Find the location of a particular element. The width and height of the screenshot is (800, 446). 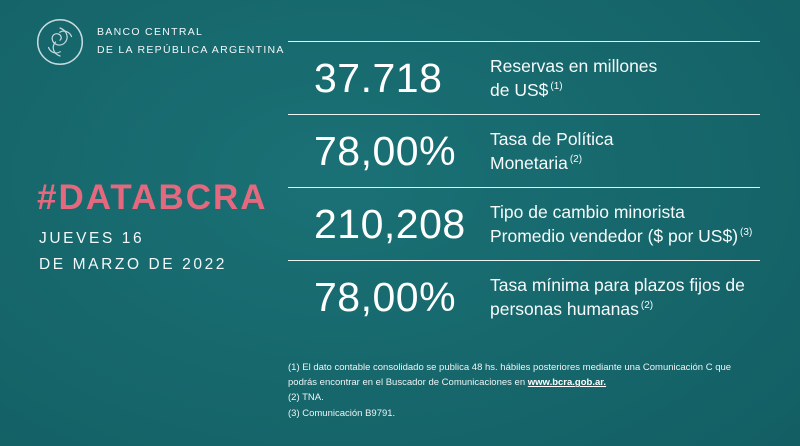

stat-row-tasa-politica: 78,00% Tasa de Política Monetaria (2) is located at coordinates (524, 150).